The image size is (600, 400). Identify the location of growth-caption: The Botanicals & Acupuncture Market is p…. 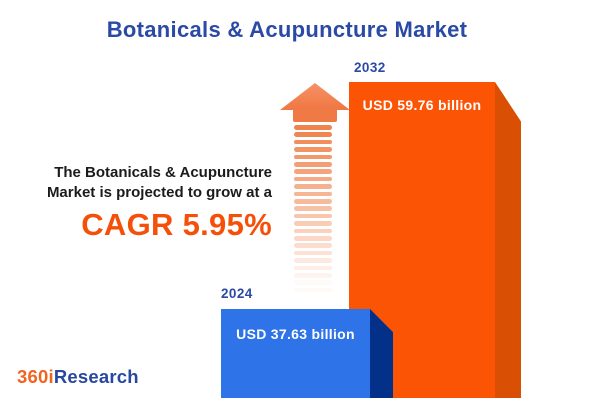
(151, 203).